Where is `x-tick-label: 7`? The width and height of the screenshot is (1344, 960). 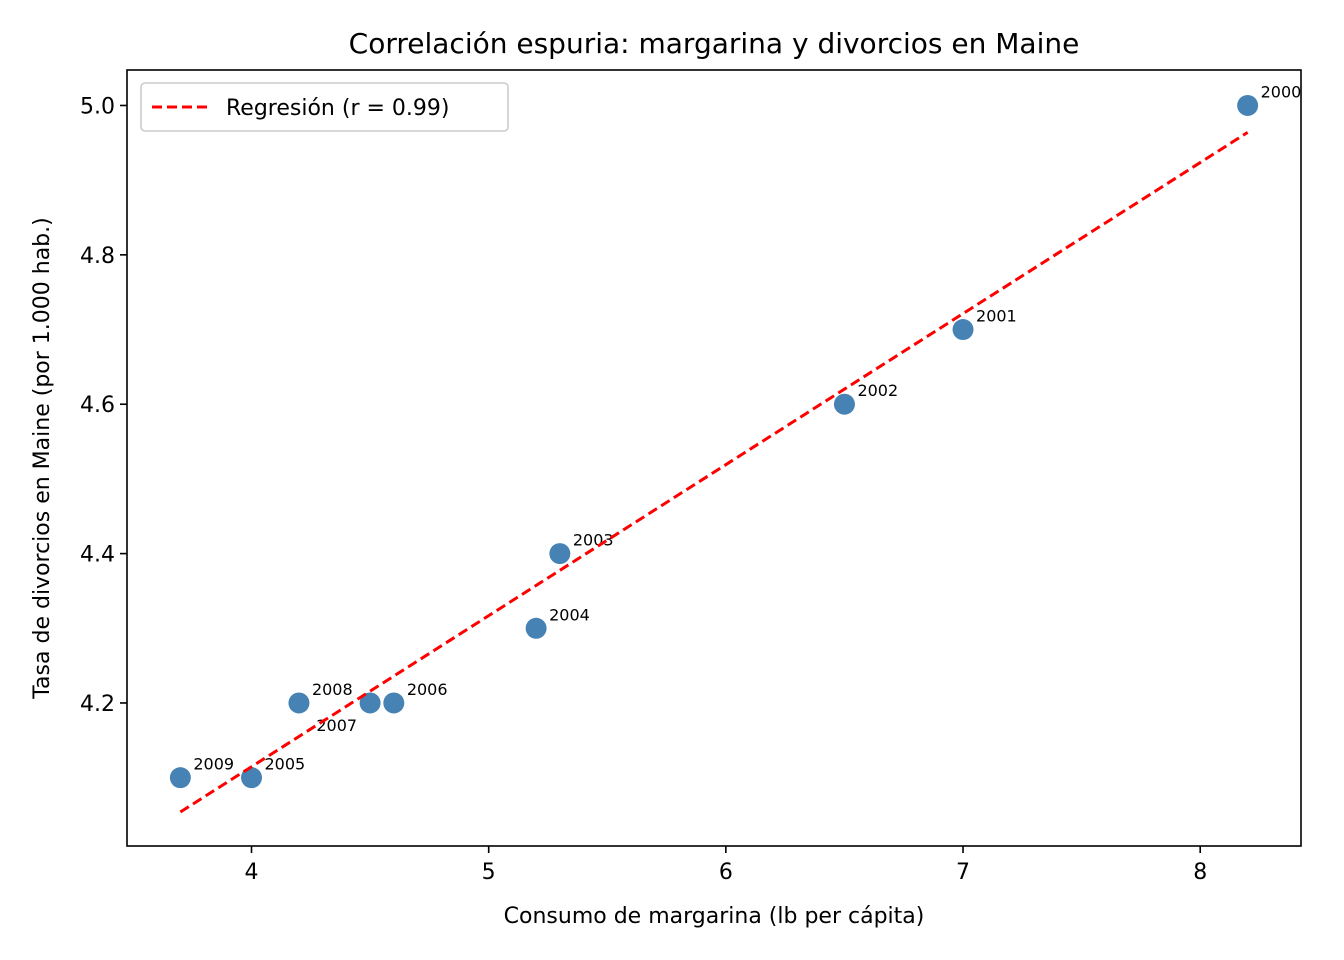
x-tick-label: 7 is located at coordinates (963, 872).